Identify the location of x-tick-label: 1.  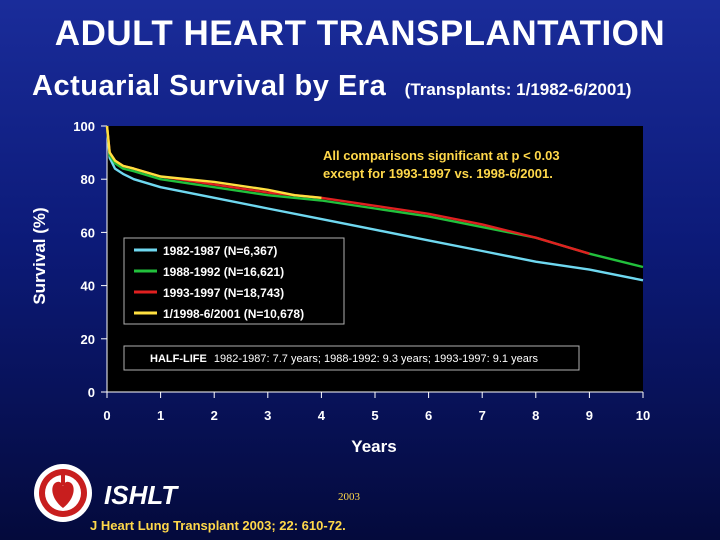
(160, 415).